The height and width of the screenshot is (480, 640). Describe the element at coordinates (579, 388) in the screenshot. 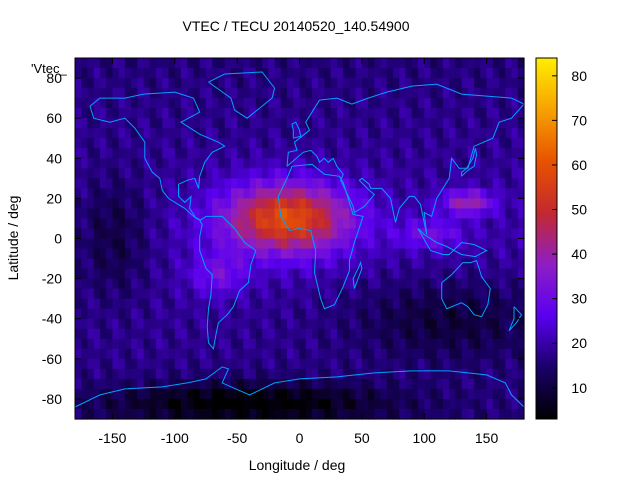

I see `colorbar-tick-label: 10` at that location.